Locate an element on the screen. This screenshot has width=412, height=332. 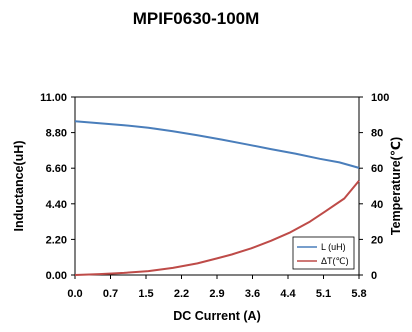
y2-tick-label: 60 is located at coordinates (377, 169).